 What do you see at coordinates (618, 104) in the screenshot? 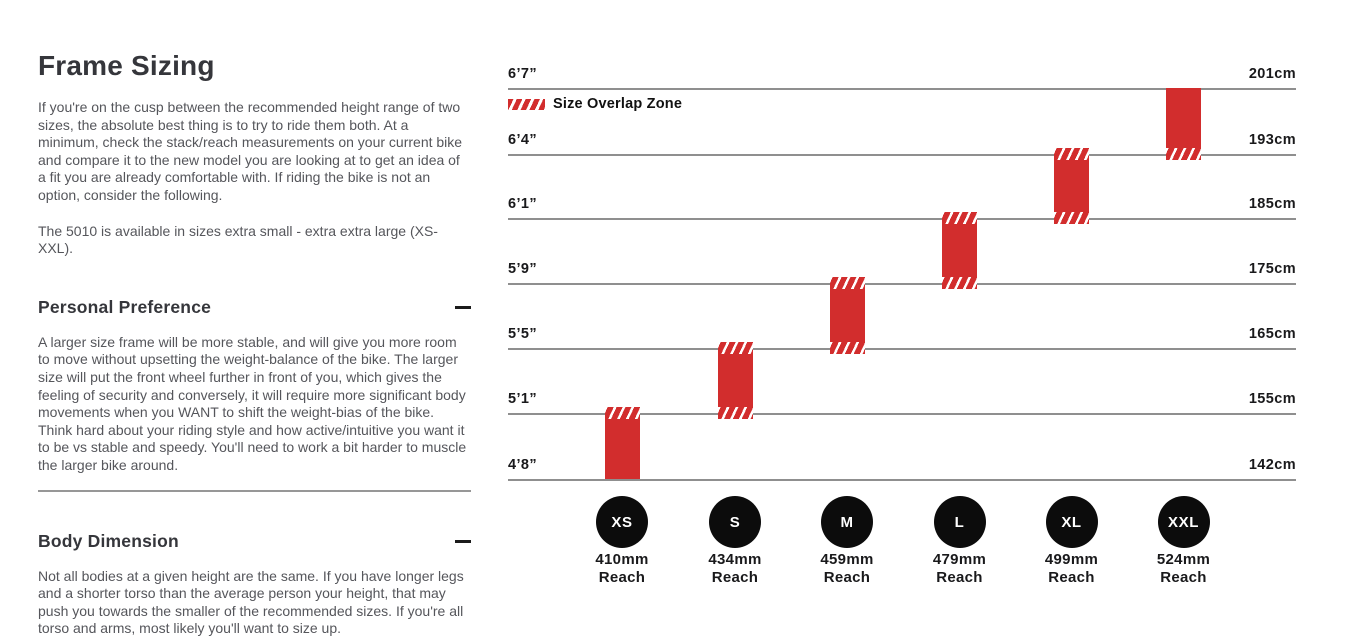
I see `legend-label: Size Overlap Zone` at bounding box center [618, 104].